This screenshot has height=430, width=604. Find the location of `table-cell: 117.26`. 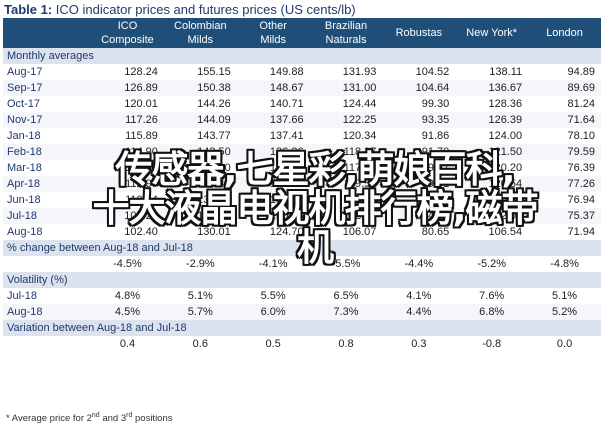

table-cell: 117.26 is located at coordinates (127, 120).